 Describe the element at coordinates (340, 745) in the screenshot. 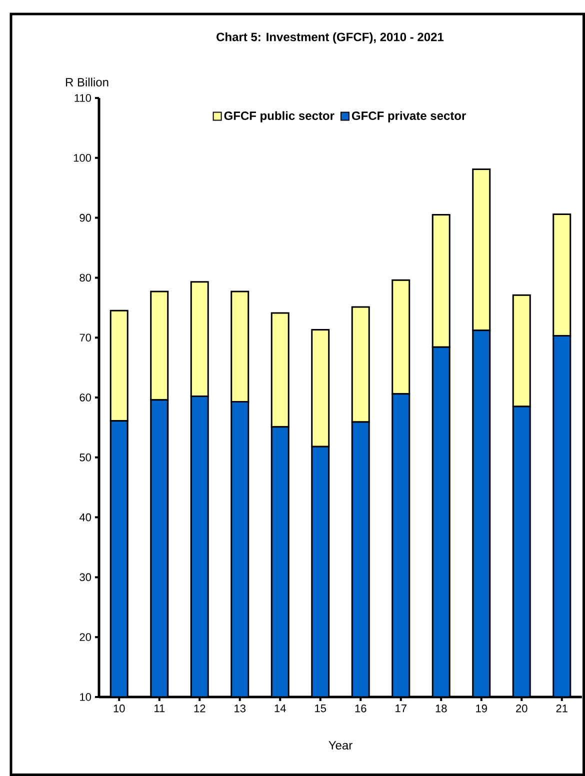

I see `x-axis-title: Year` at that location.